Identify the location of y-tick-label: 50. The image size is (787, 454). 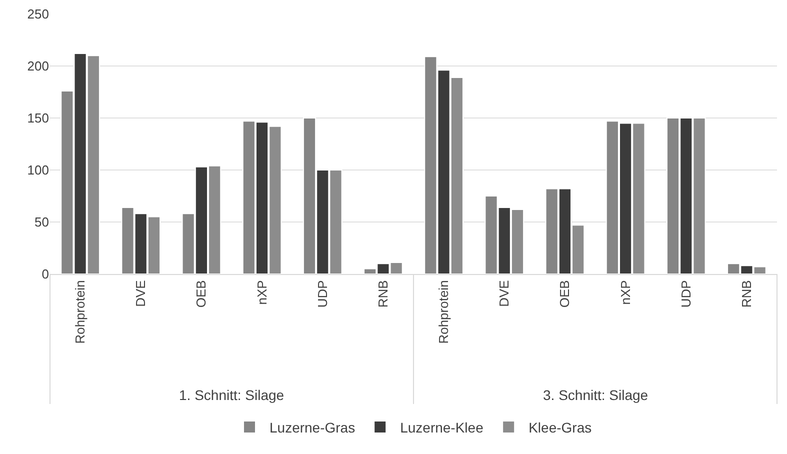
(41, 222).